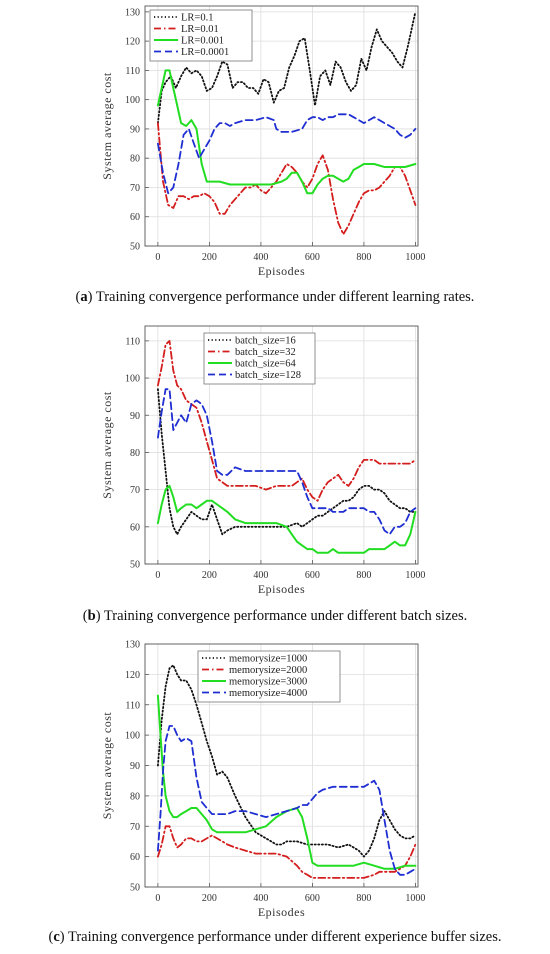  Describe the element at coordinates (268, 693) in the screenshot. I see `legend-label: memorysize=4000` at that location.